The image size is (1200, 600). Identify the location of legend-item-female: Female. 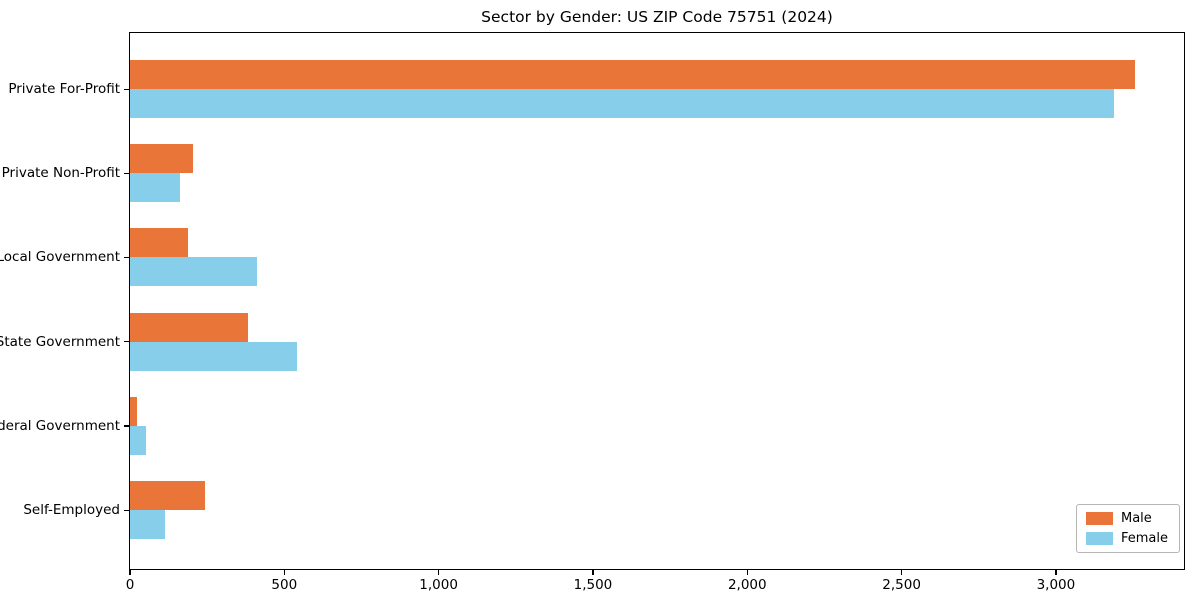
(1126, 538).